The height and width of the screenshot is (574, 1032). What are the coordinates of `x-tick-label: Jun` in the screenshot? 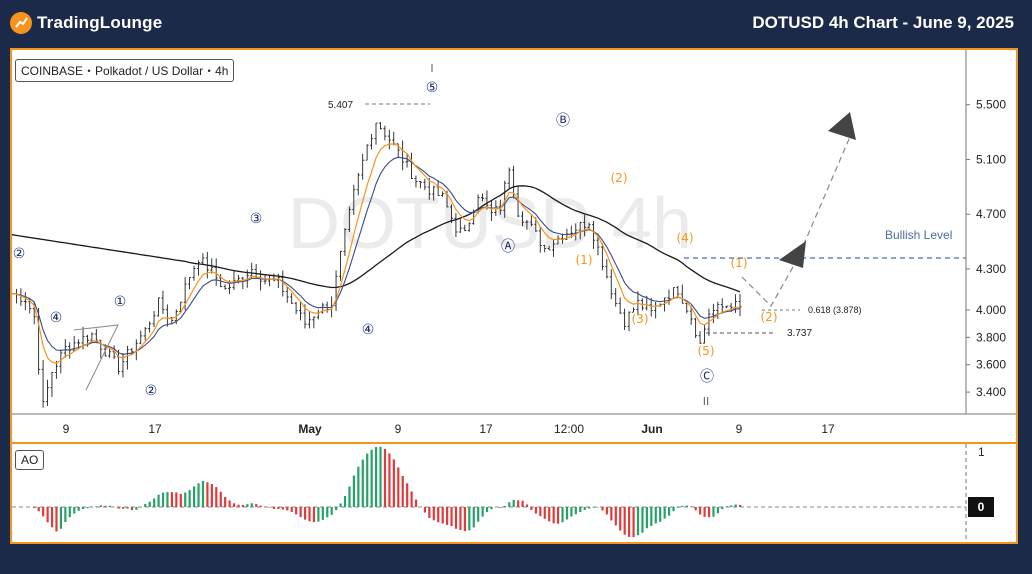 It's located at (651, 429).